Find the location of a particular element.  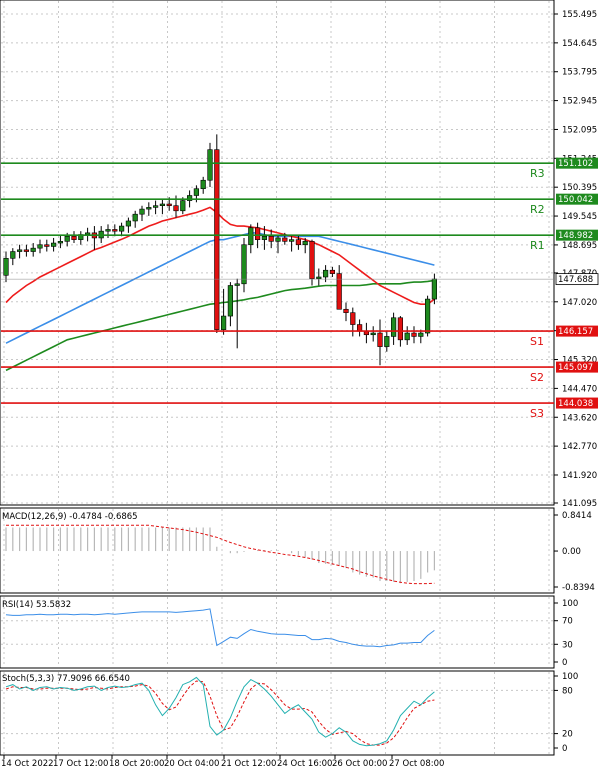

ma-blue-line is located at coordinates (220, 288).